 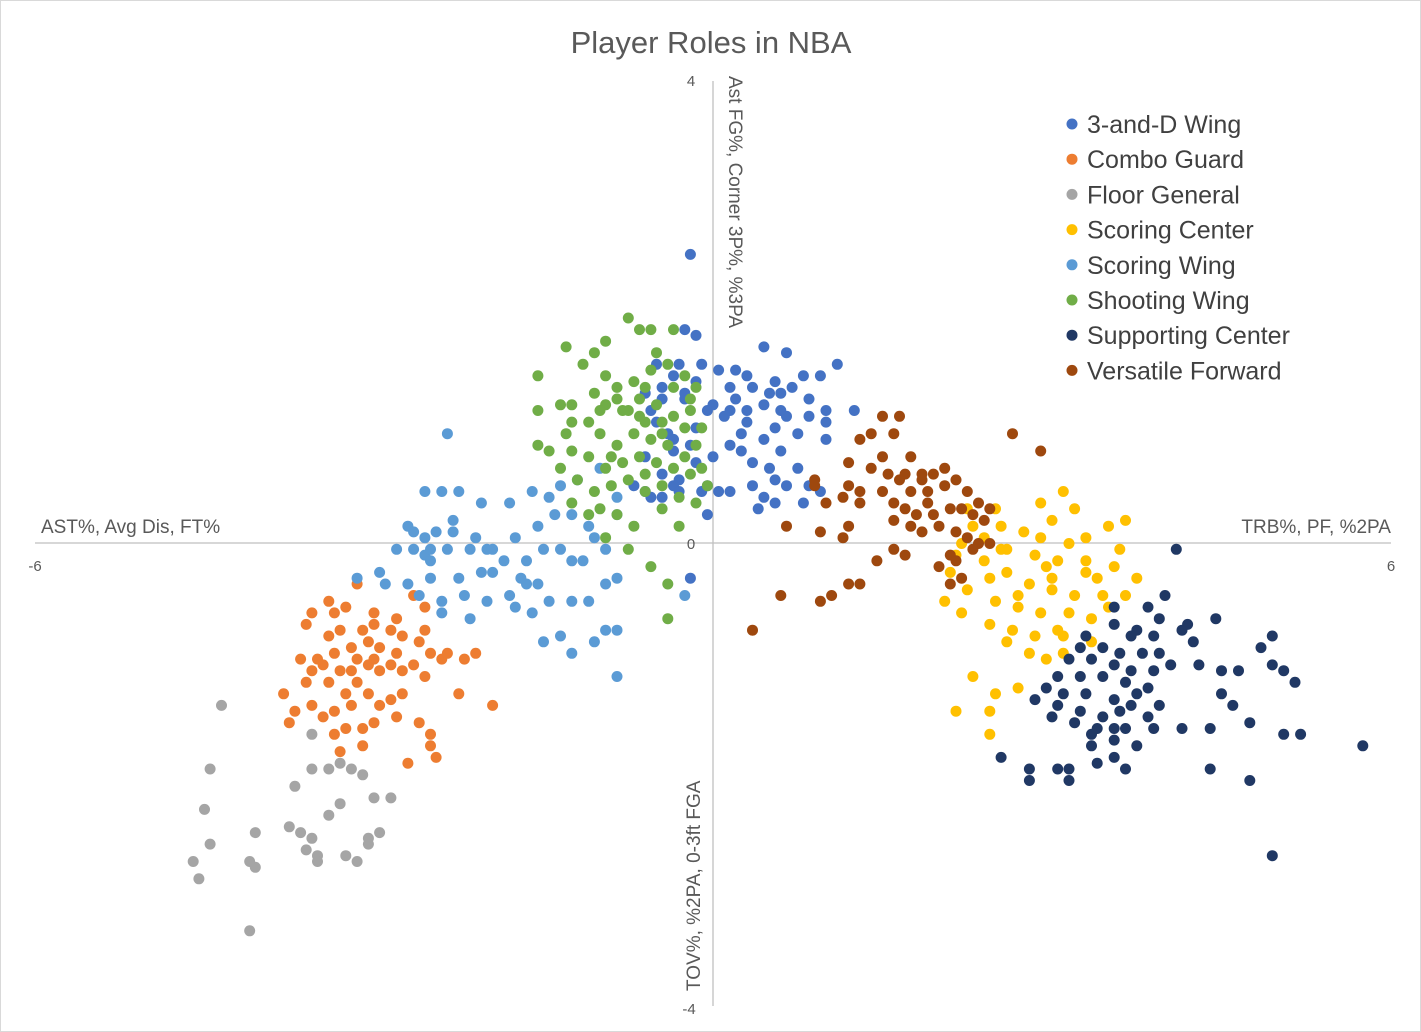 What do you see at coordinates (1163, 195) in the screenshot?
I see `legend-label: Floor General` at bounding box center [1163, 195].